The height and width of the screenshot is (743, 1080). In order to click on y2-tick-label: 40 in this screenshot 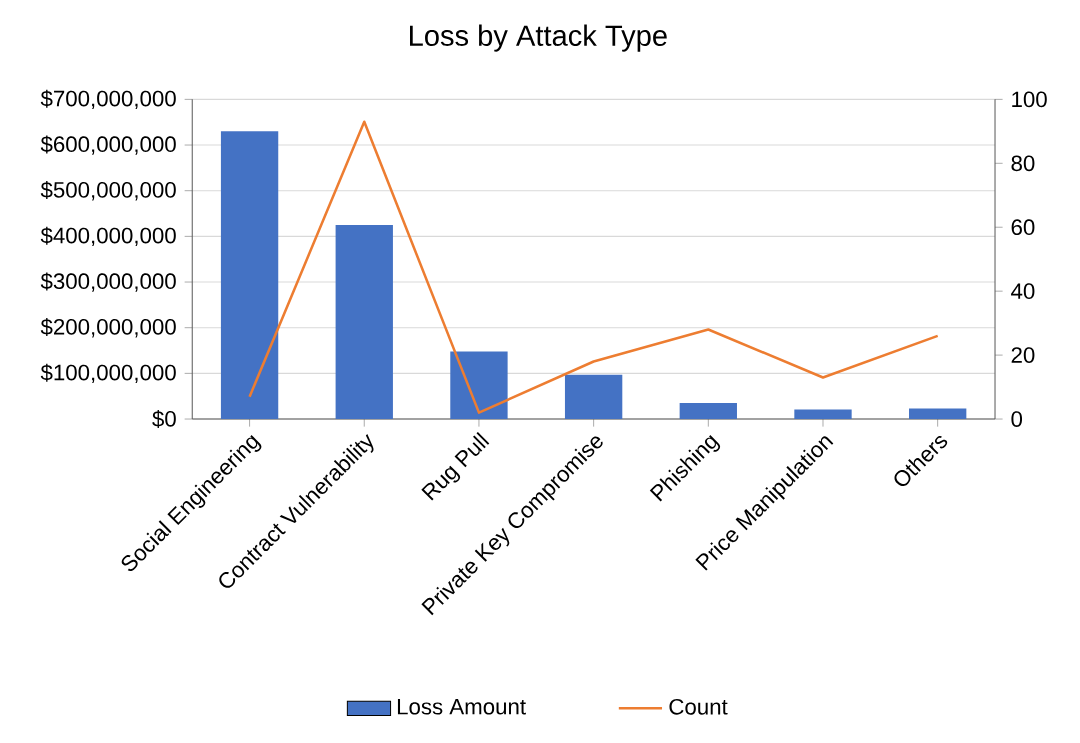, I will do `click(1023, 291)`.